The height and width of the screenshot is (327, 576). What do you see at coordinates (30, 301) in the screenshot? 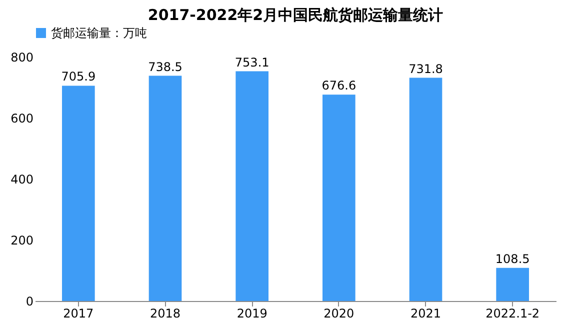
I see `y-tick-label: 0` at bounding box center [30, 301].